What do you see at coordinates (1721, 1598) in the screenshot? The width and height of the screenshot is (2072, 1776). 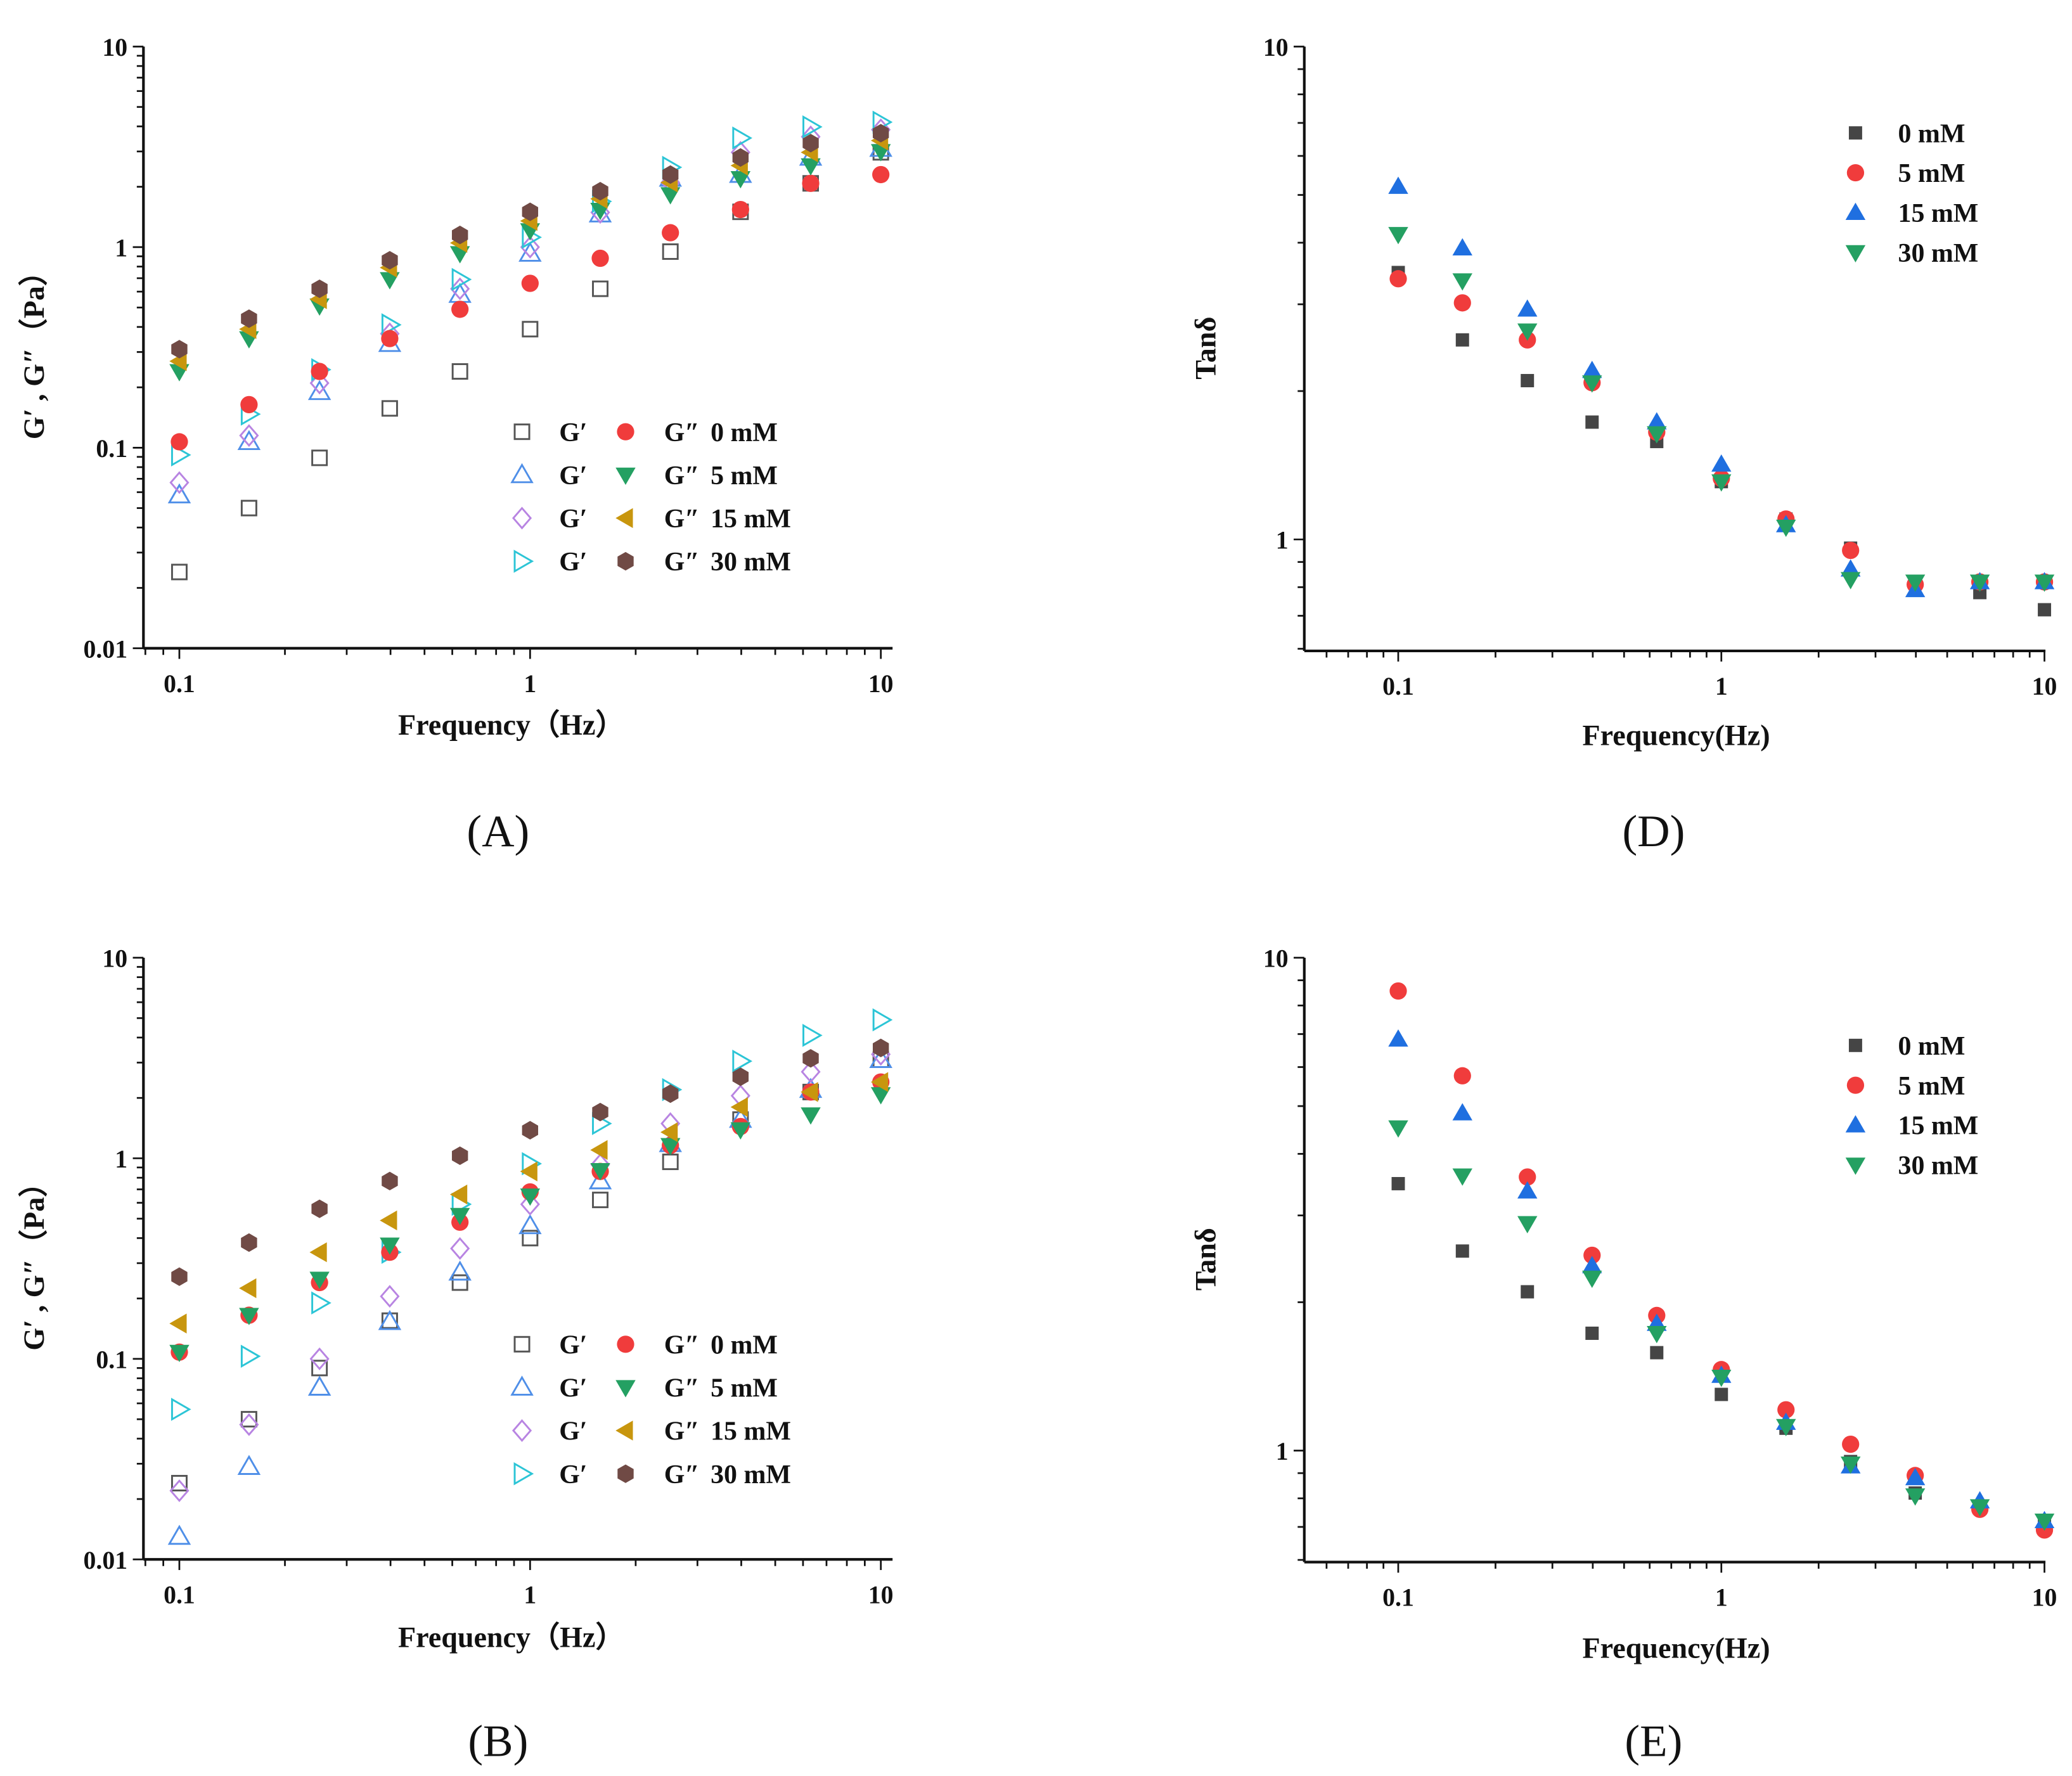 I see `x-tick-label: 1` at bounding box center [1721, 1598].